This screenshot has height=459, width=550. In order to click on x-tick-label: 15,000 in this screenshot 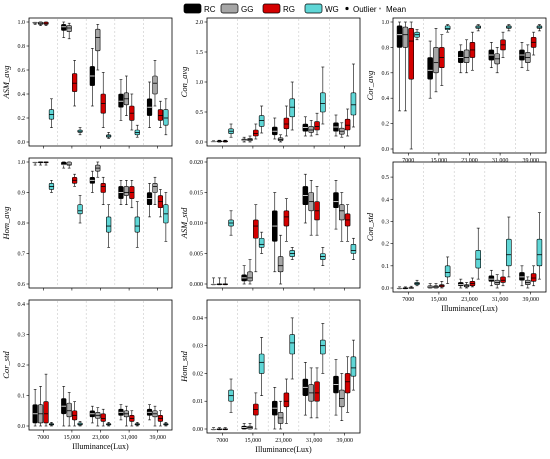, I will do `click(72, 438)`.